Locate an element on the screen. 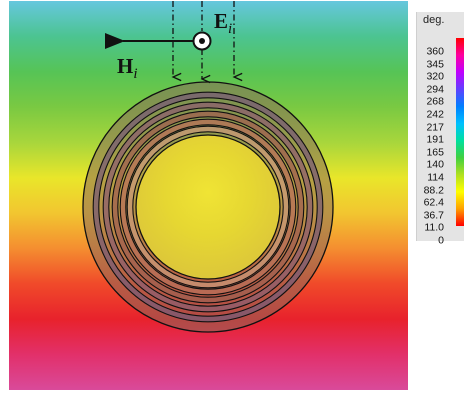 This screenshot has width=464, height=394. svg-text: Hi is located at coordinates (127, 68).